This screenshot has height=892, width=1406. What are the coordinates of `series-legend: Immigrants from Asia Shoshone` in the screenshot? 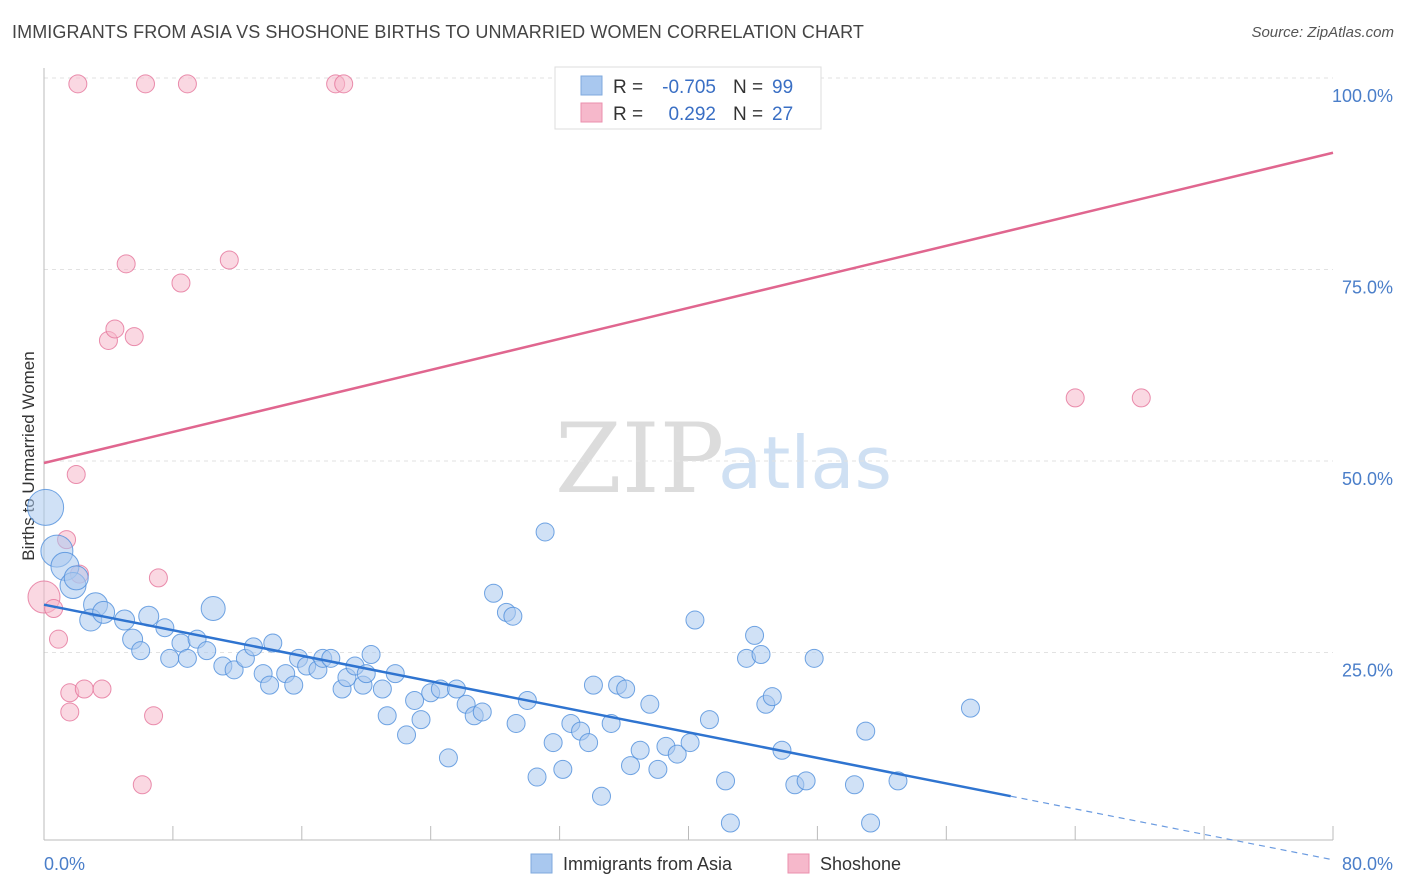 It's located at (715, 863).